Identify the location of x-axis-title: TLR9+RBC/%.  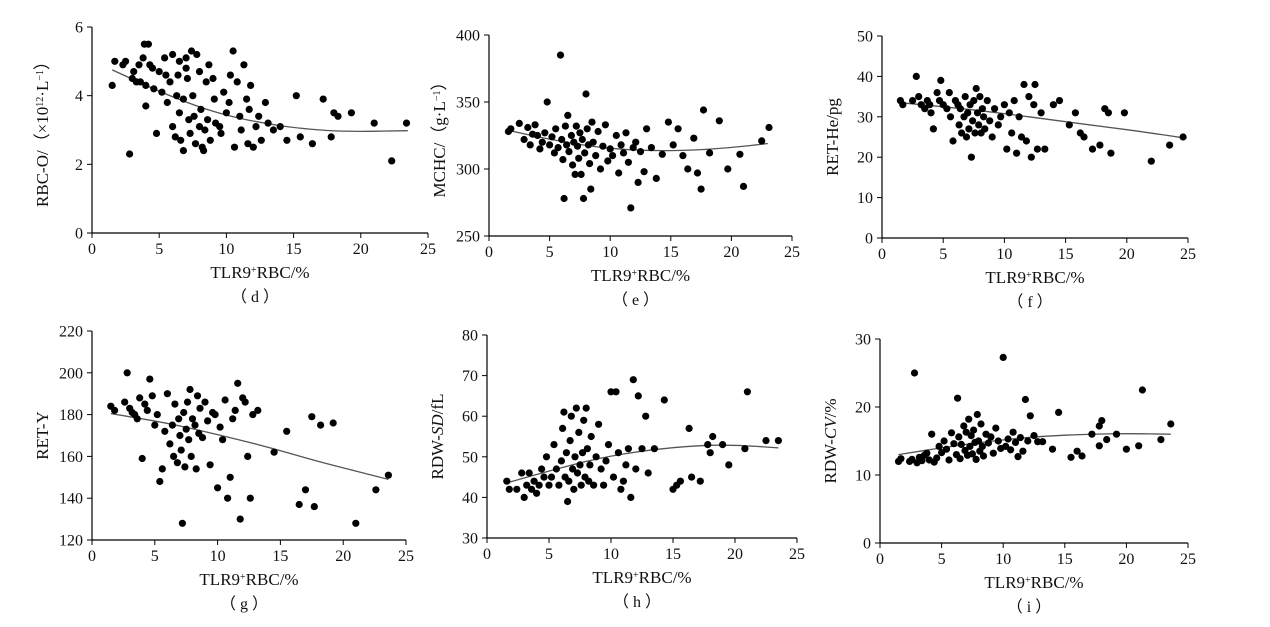
(248, 579).